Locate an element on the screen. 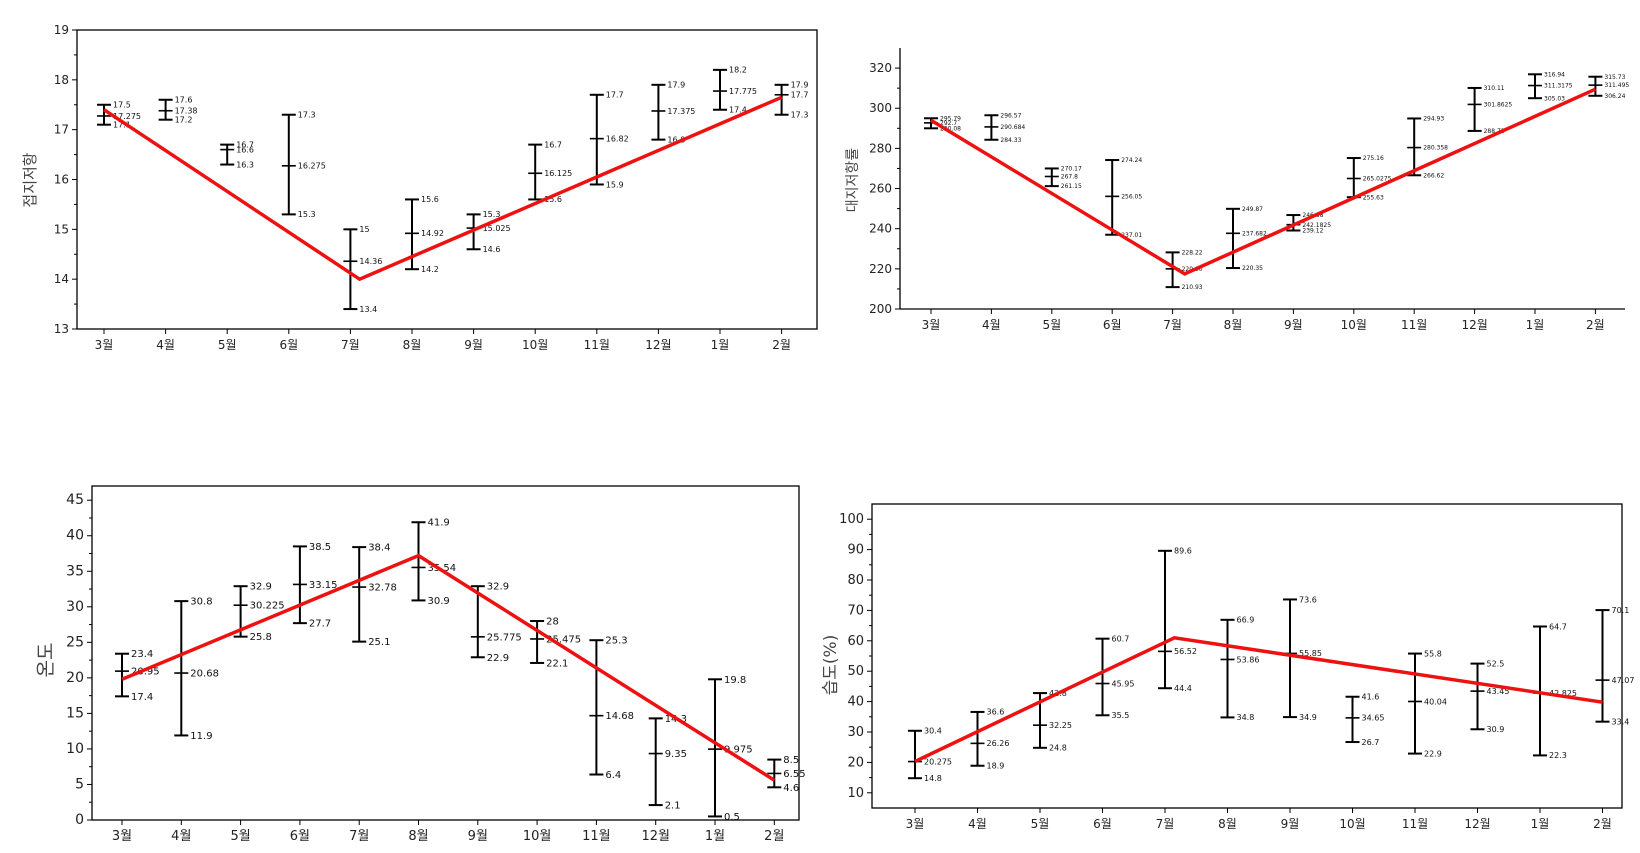 The height and width of the screenshot is (853, 1640). y-tick-label: 17 is located at coordinates (61, 130).